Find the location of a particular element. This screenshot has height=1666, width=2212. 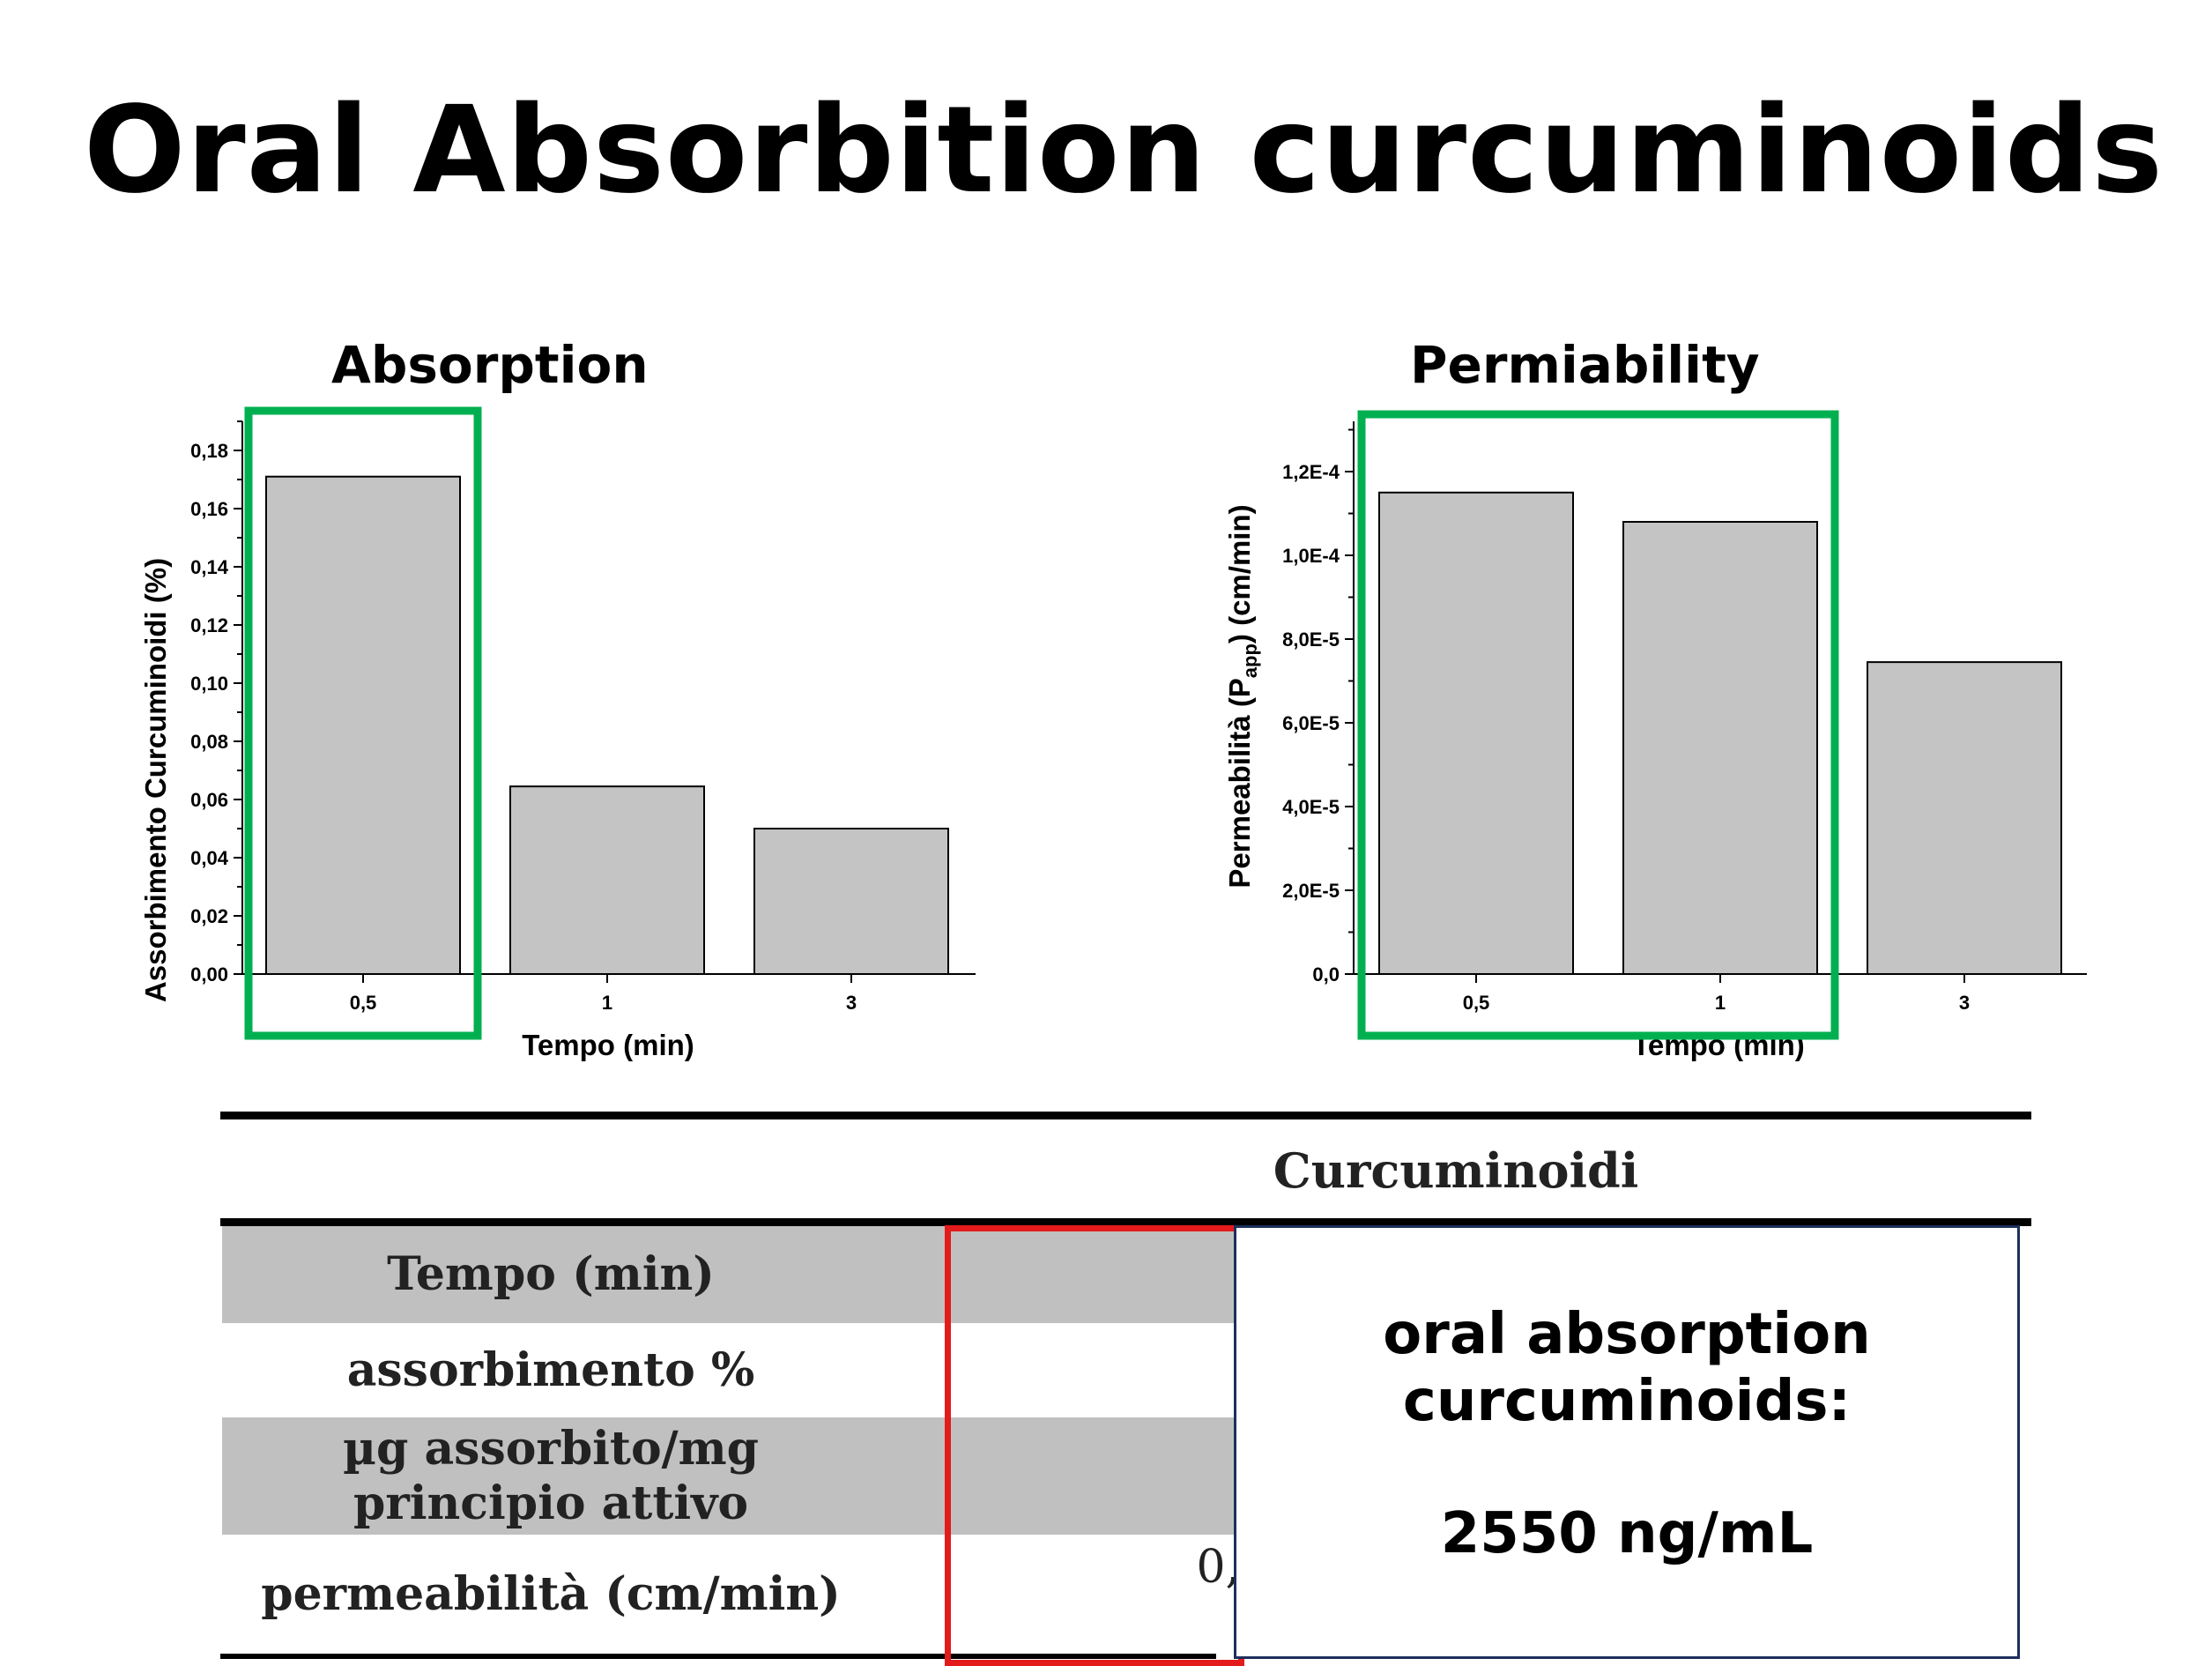

row-label-permeabilita: permeabilità (cm/min) is located at coordinates (551, 1593).